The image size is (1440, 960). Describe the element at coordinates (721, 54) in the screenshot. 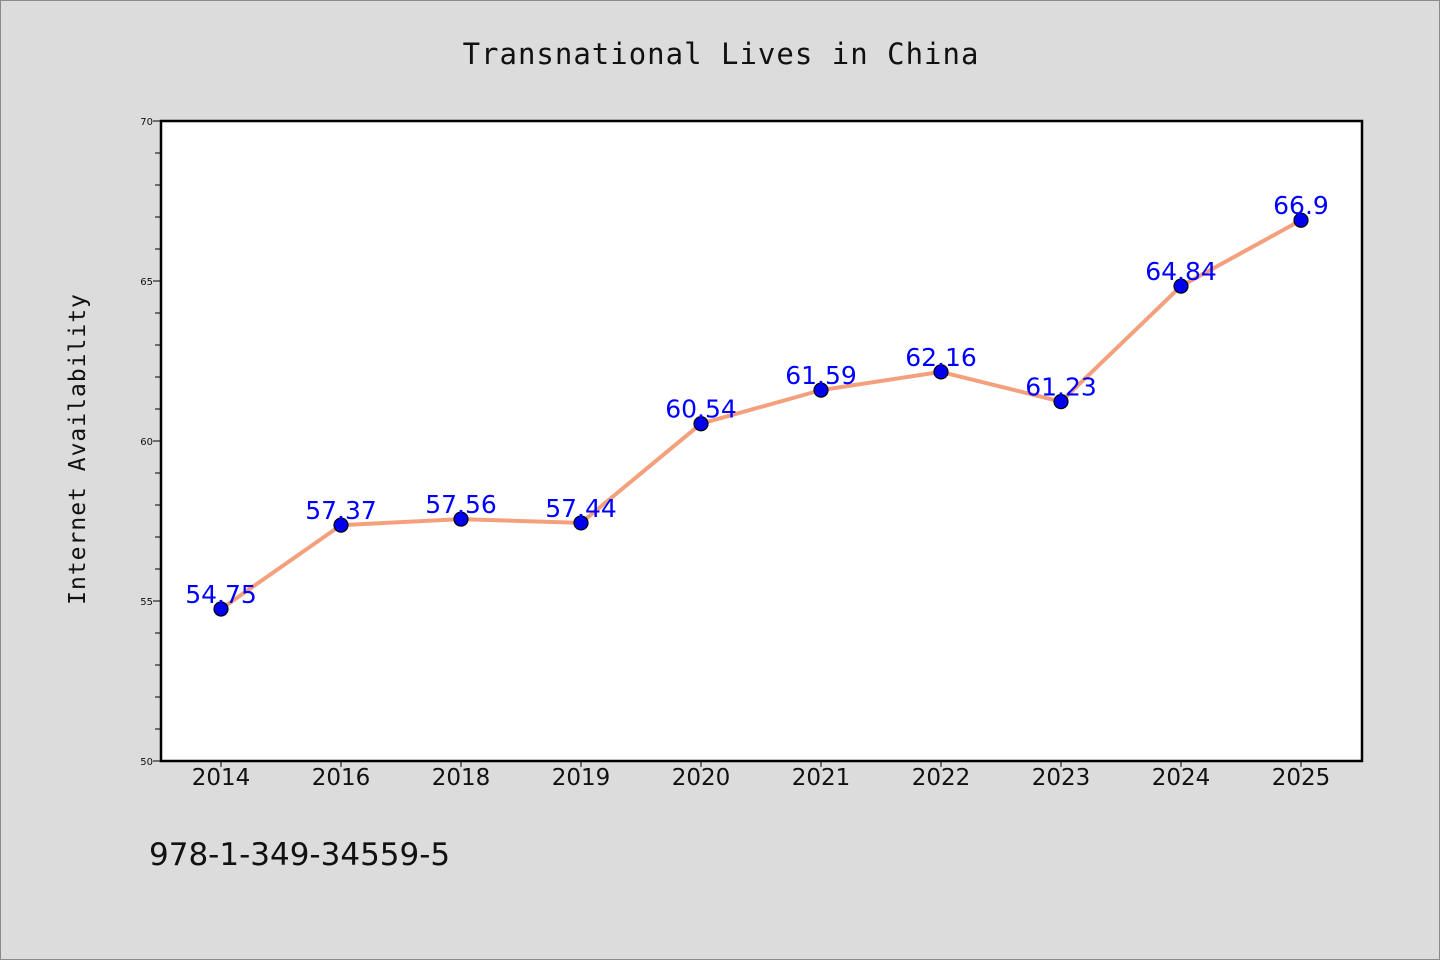

I see `chart-title: Transnational Lives in China` at that location.